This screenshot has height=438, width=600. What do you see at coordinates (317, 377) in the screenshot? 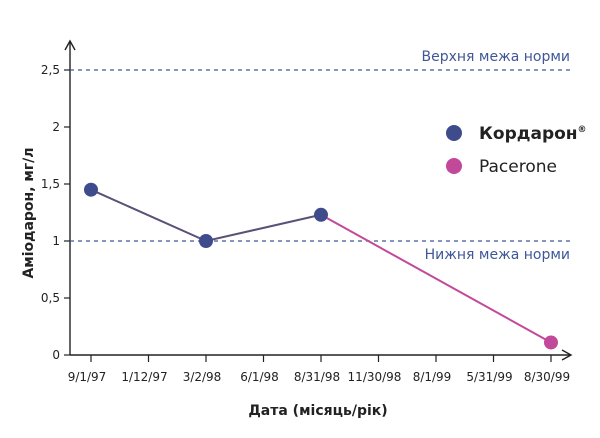
I see `x-tick-label: 8/31/98` at bounding box center [317, 377].